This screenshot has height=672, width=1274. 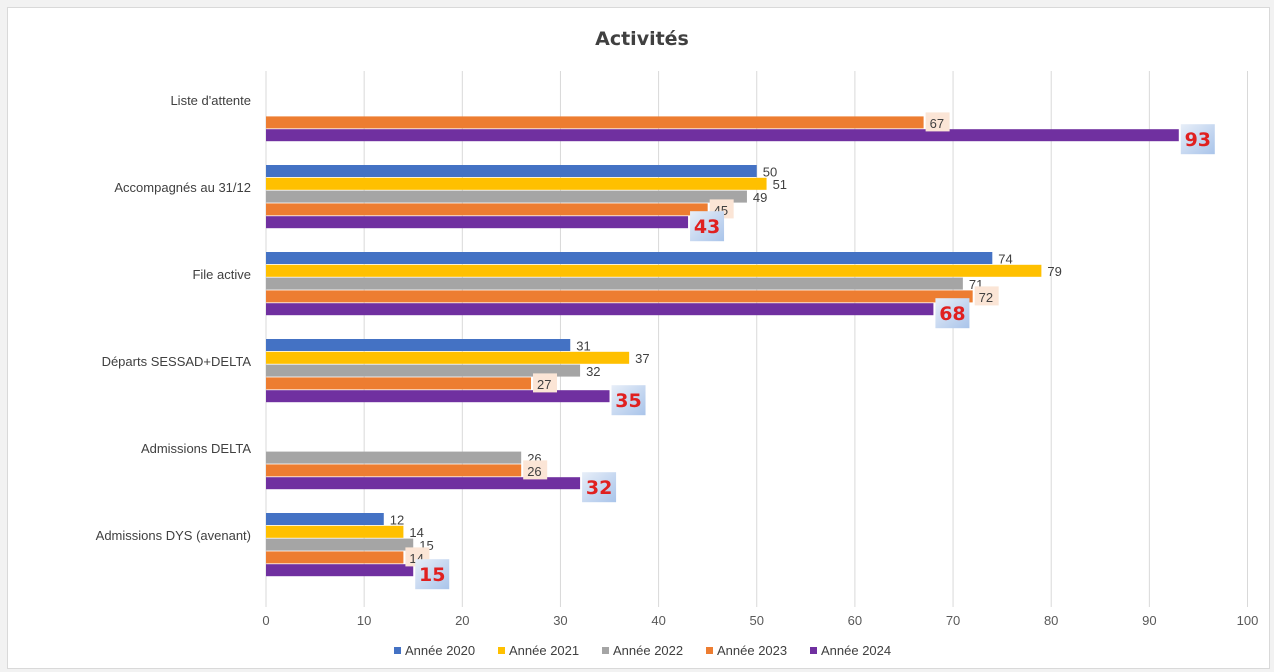 I want to click on category-label: Liste d'attente, so click(x=210, y=100).